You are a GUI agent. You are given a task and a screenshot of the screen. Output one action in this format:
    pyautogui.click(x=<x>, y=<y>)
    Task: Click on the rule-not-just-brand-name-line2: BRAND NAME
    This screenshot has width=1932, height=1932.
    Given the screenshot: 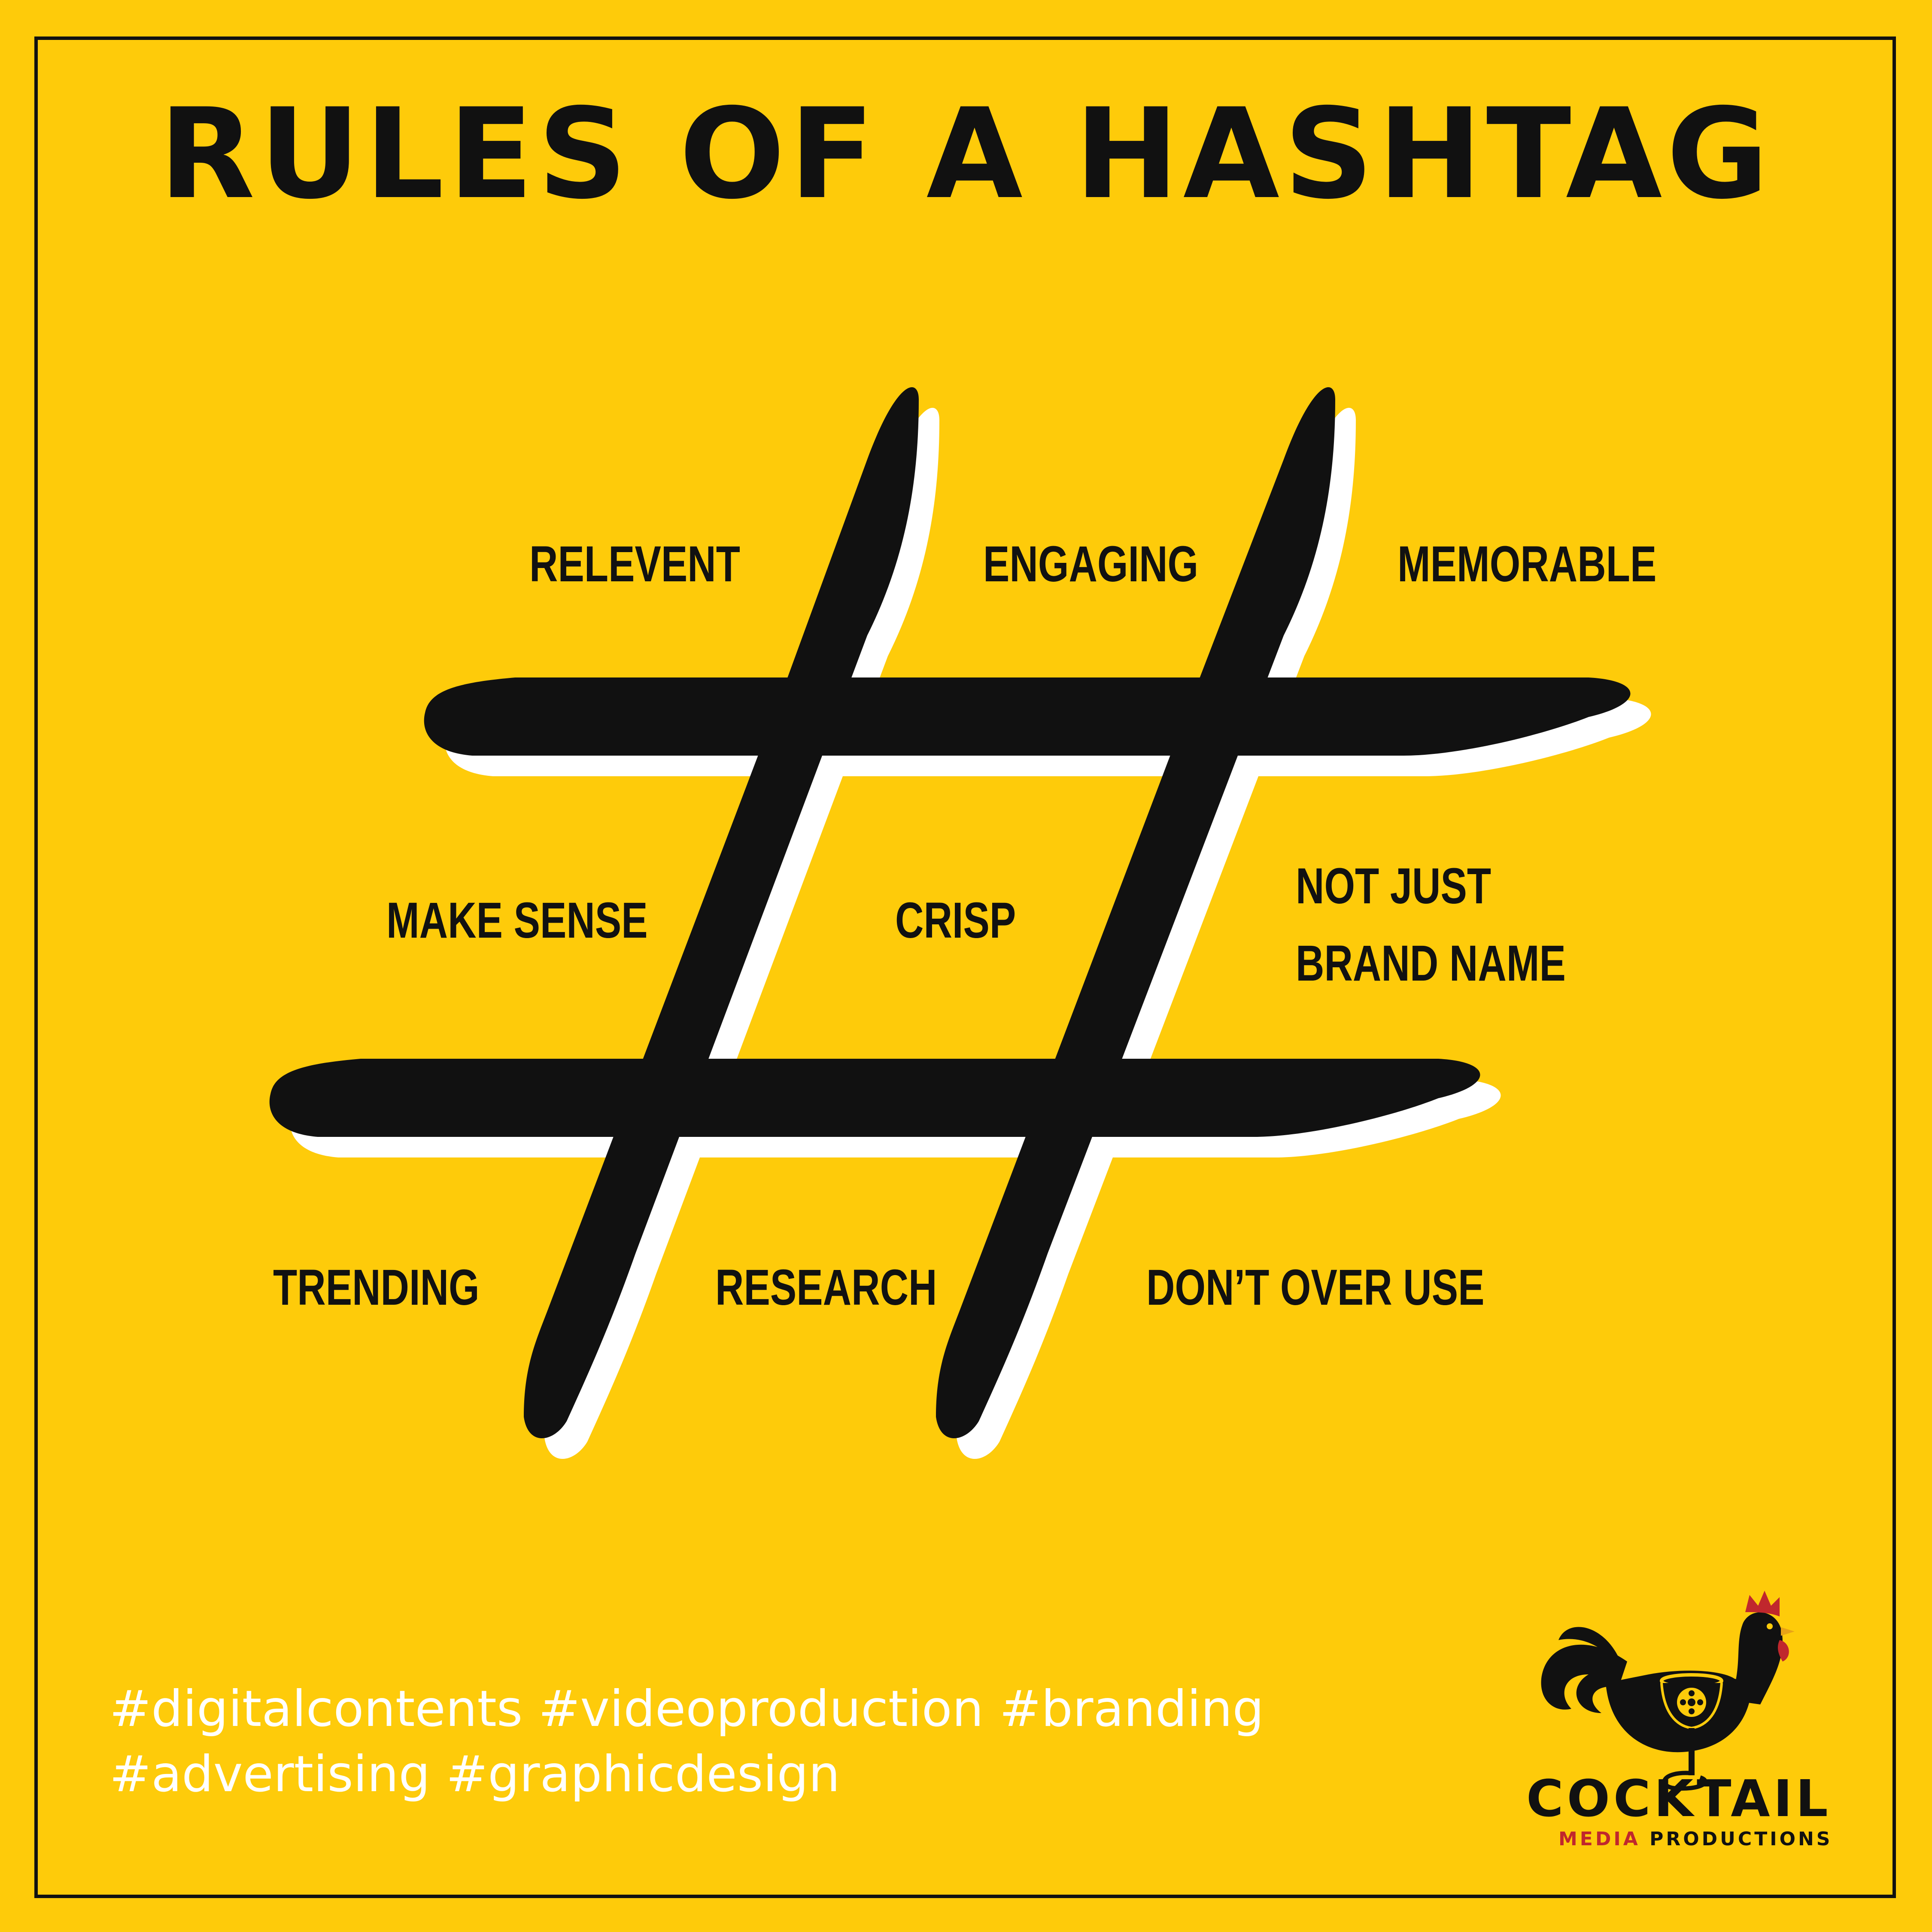 What is the action you would take?
    pyautogui.click(x=1431, y=963)
    